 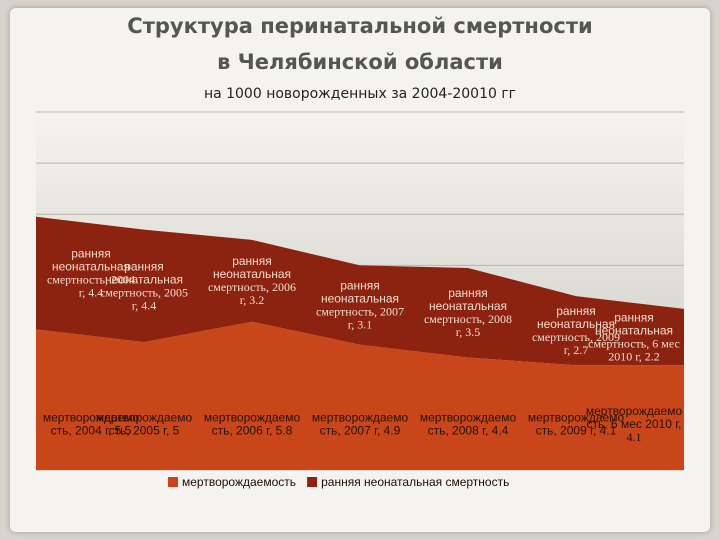 I want to click on data-label-stillbirth: мертворождаемость, 2007 г, 4.9, so click(x=360, y=423).